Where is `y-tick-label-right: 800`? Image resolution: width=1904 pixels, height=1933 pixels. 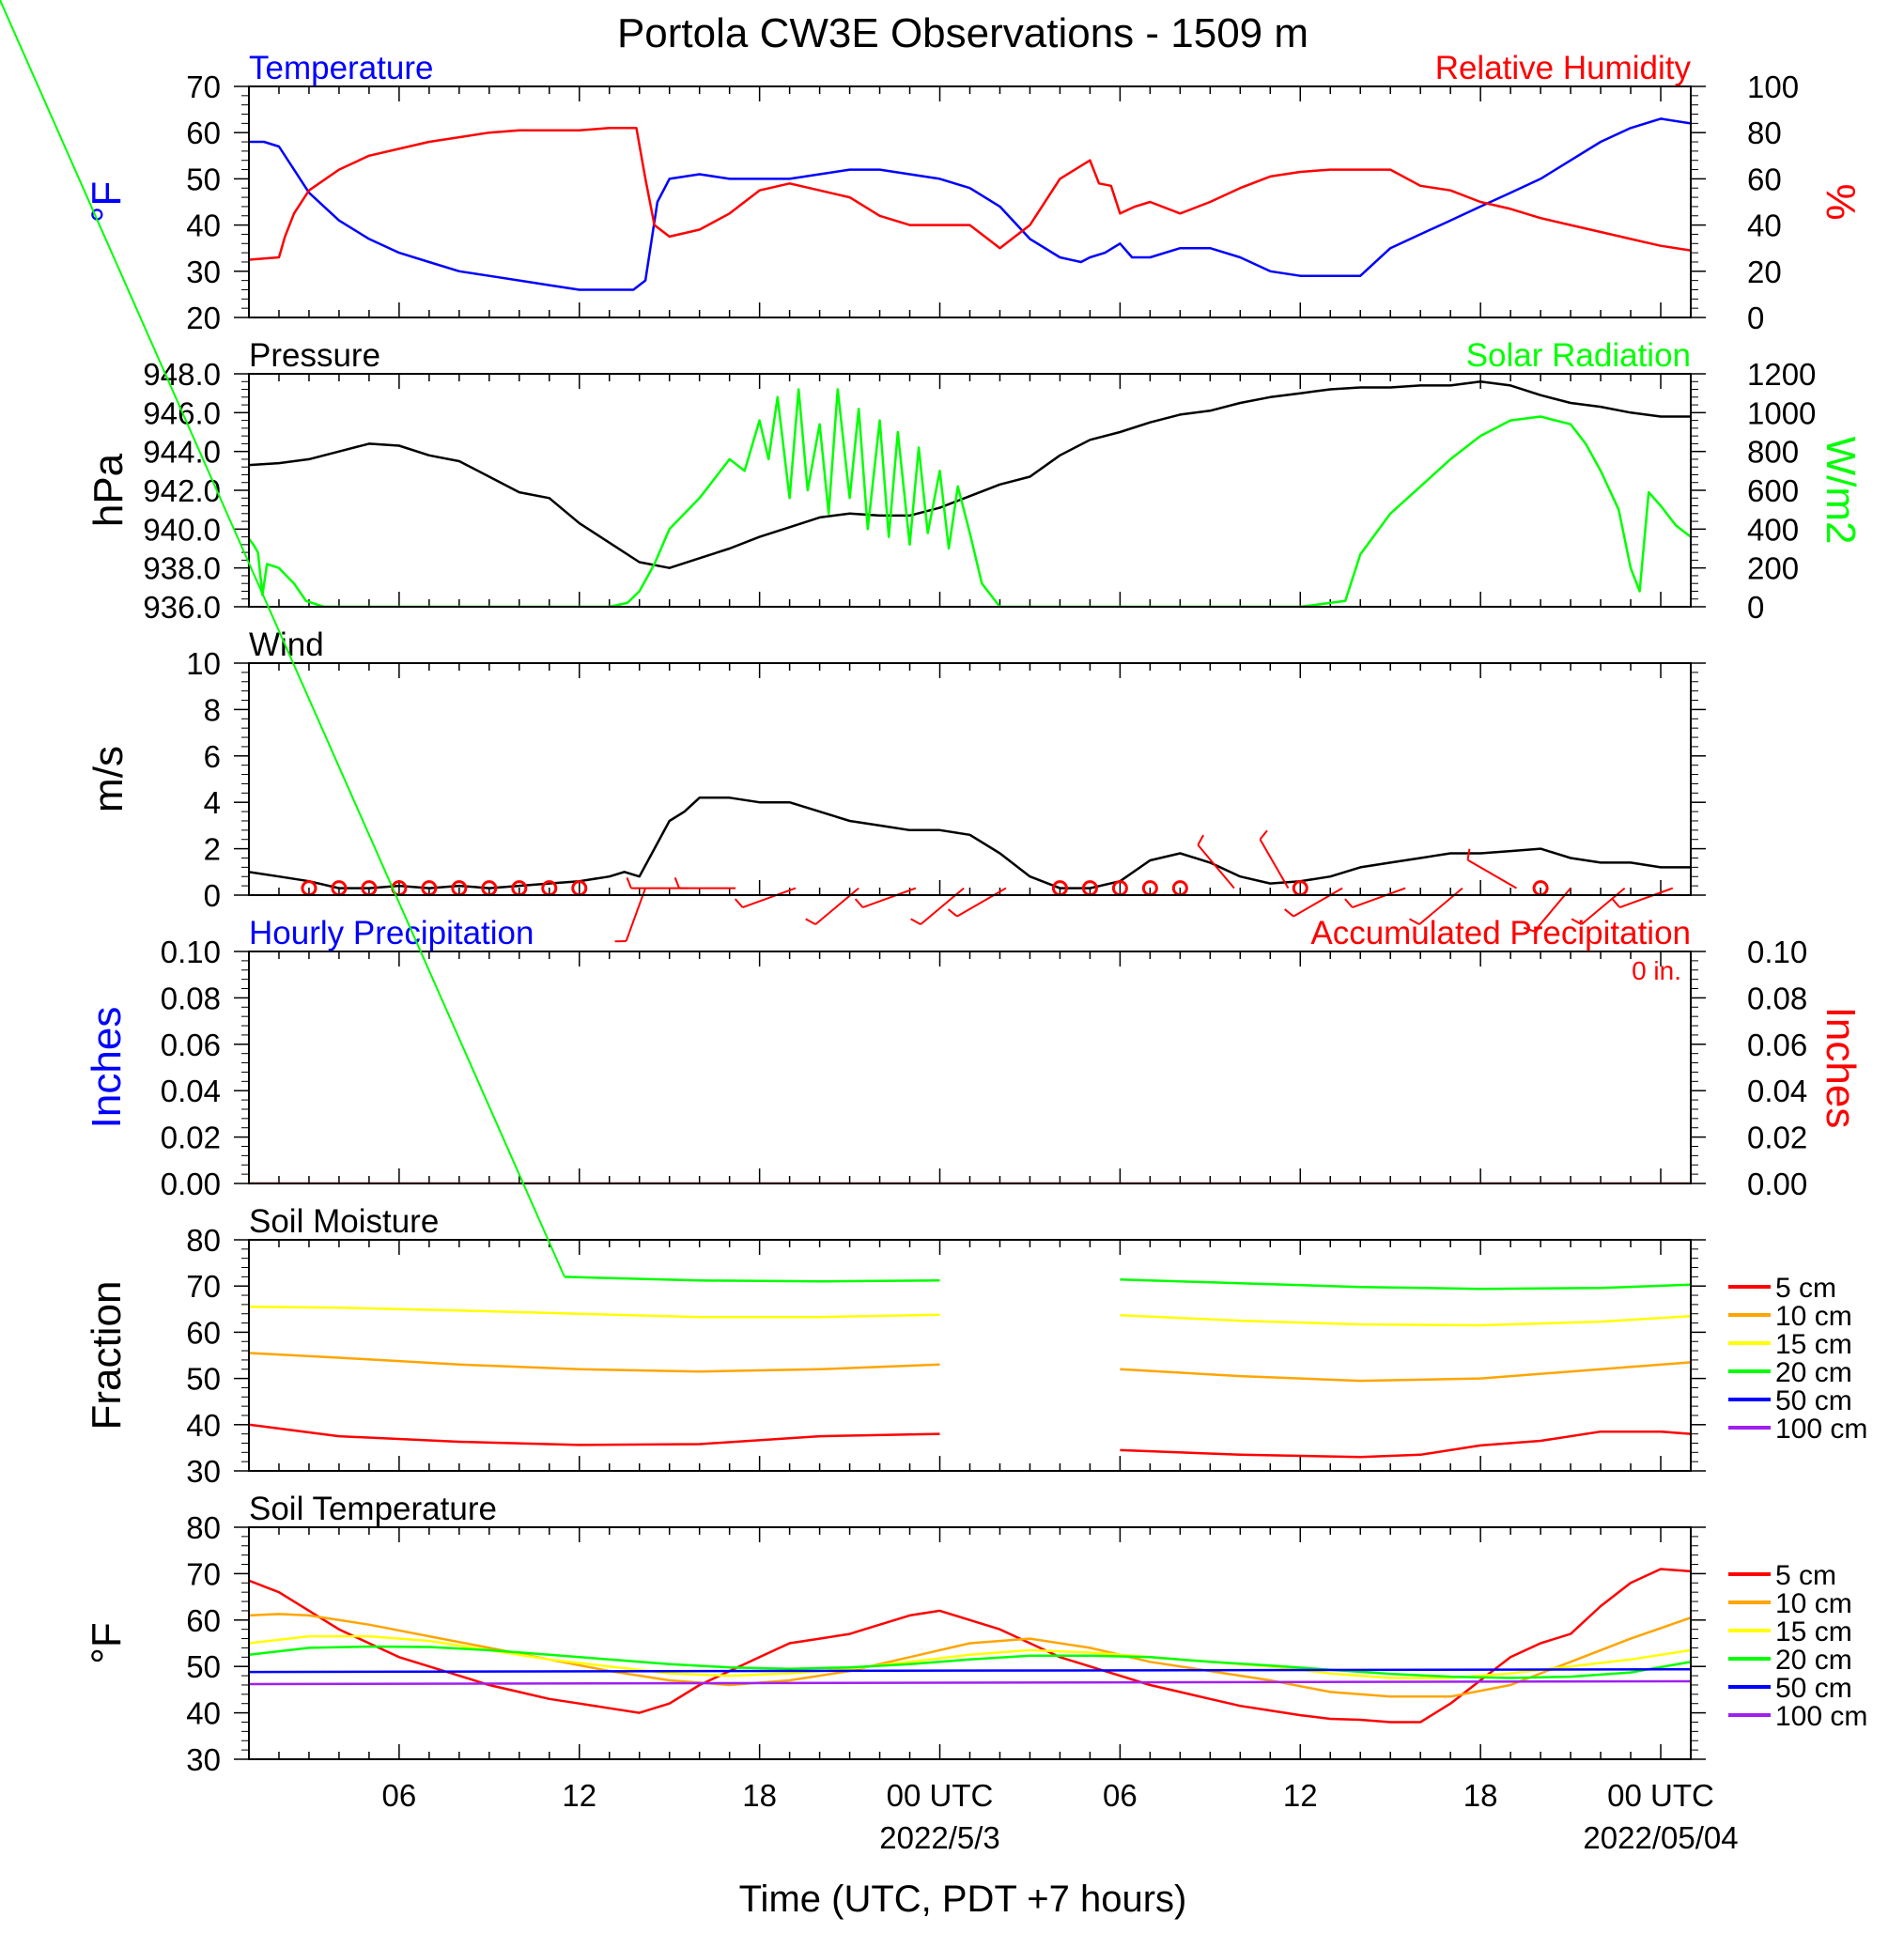 y-tick-label-right: 800 is located at coordinates (1773, 453).